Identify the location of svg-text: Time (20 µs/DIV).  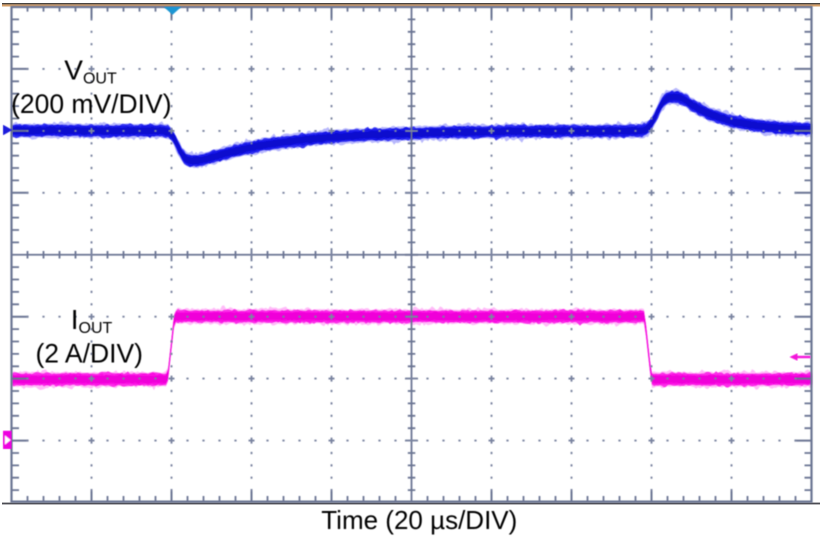
(419, 520).